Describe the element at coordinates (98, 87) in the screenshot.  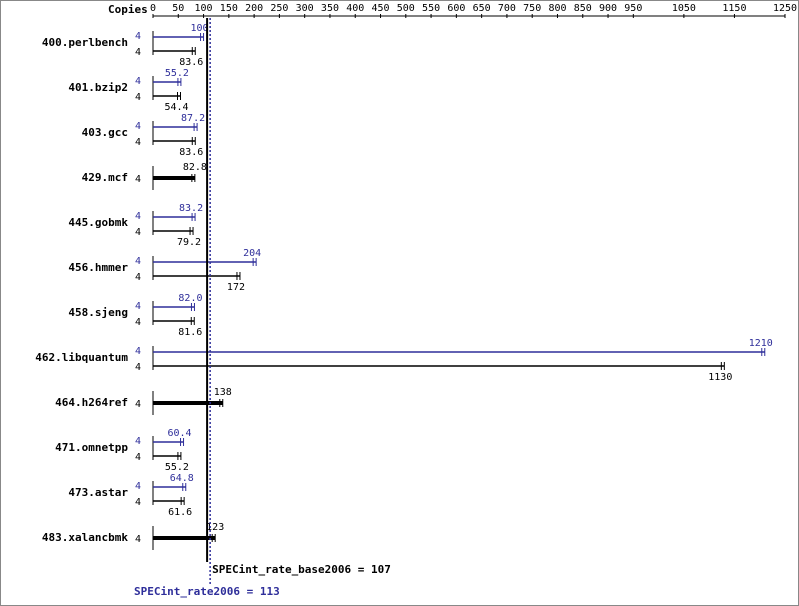
I see `category-label: 401.bzip2` at that location.